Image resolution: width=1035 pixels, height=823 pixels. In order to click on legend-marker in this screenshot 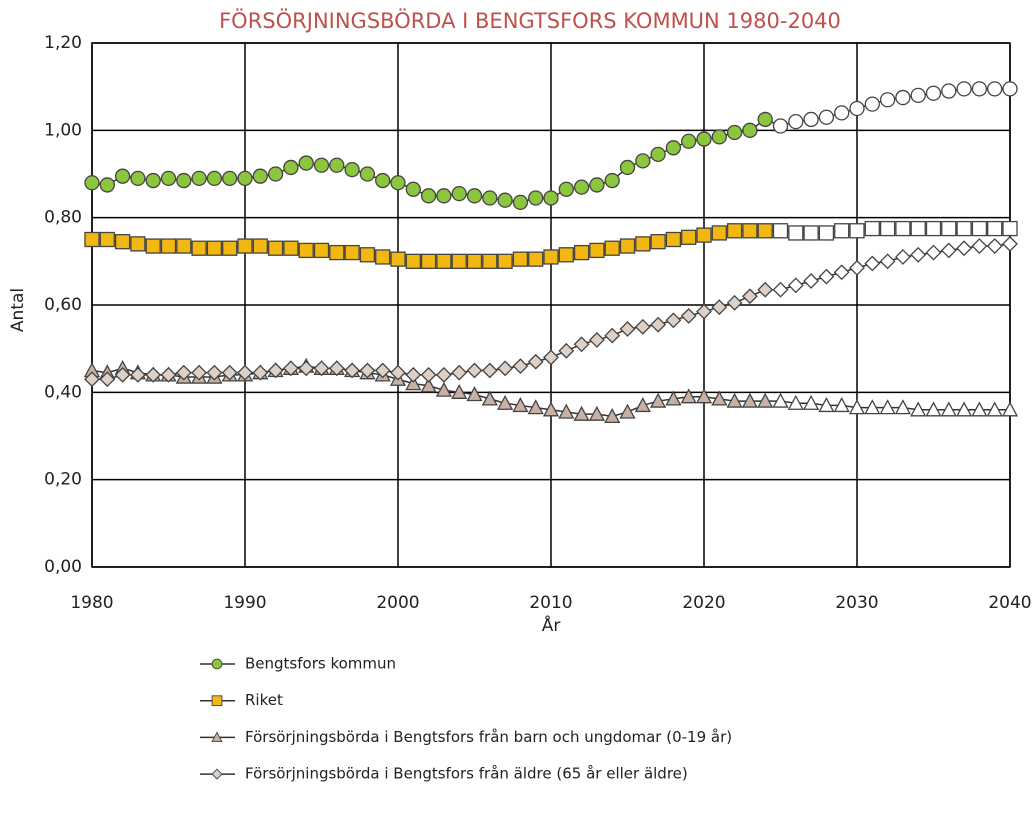, I will do `click(217, 737)`.